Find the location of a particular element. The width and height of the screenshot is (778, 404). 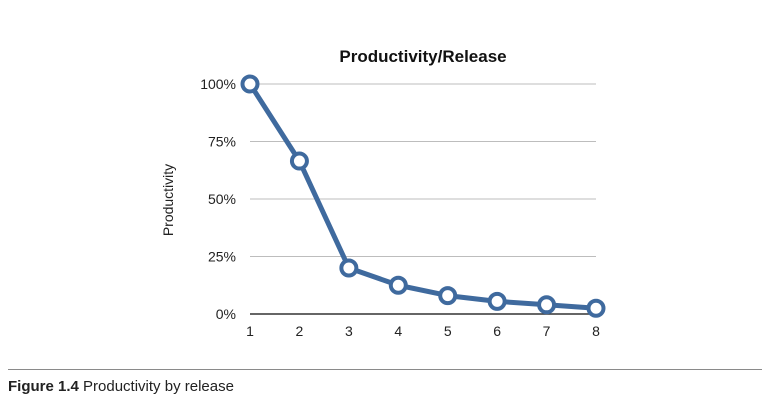

x-axis-ticks: 1 2 3 4 5 6 7 8 is located at coordinates (423, 331).